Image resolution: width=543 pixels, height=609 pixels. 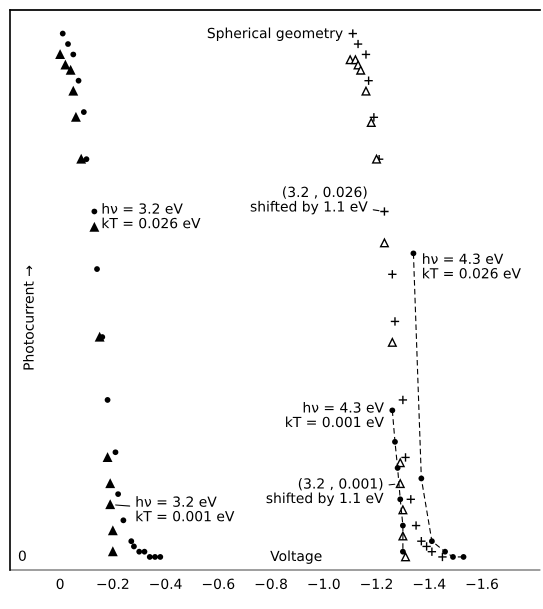 What do you see at coordinates (309, 200) in the screenshot?
I see `annotation: (3.2 , 0.026) shifted by 1.1 eV` at bounding box center [309, 200].